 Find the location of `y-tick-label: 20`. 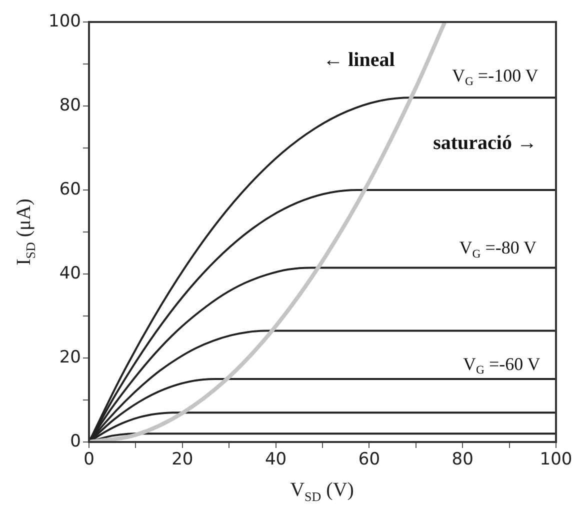

y-tick-label: 20 is located at coordinates (70, 357).